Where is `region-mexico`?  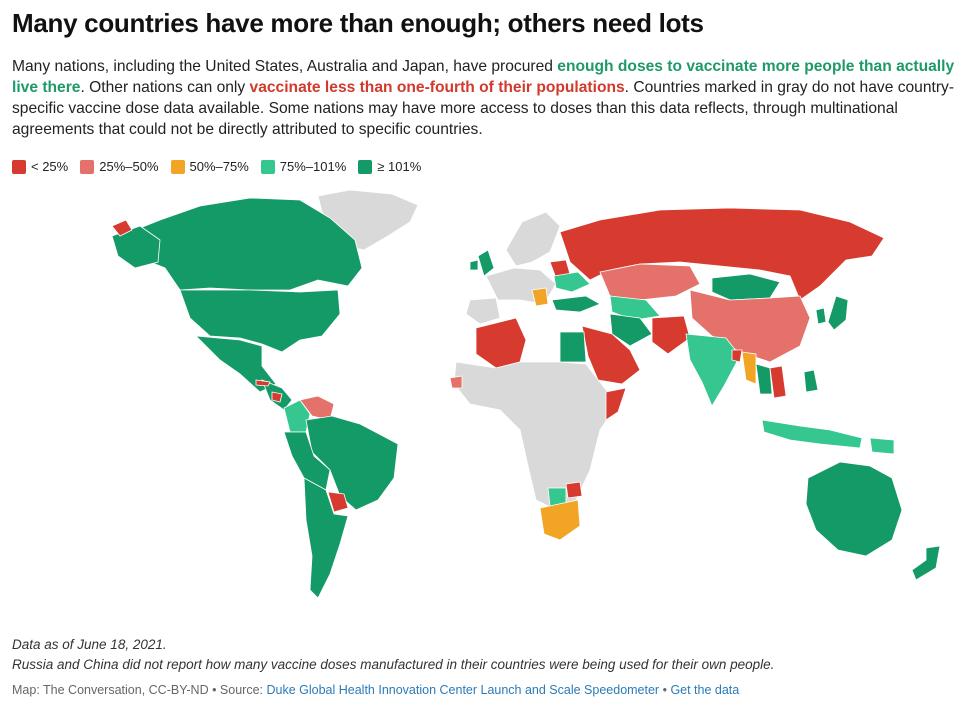
region-mexico is located at coordinates (235, 364).